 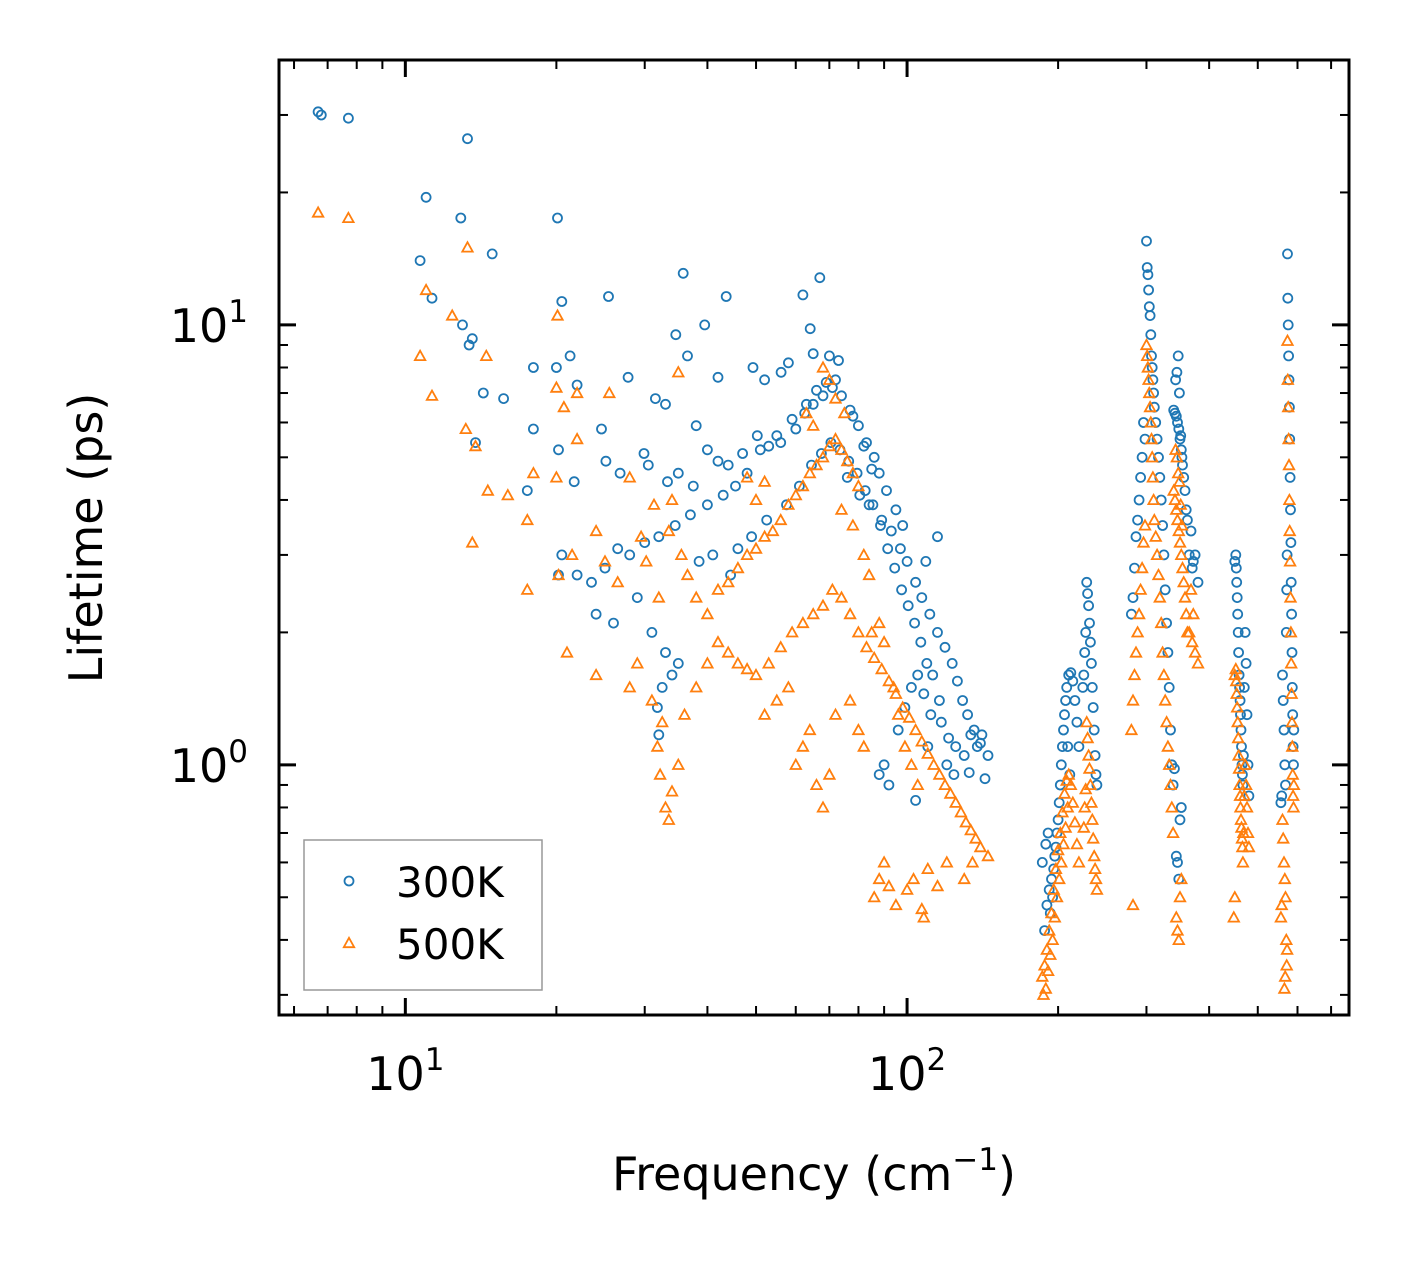 I want to click on legend-marker, so click(x=349, y=881).